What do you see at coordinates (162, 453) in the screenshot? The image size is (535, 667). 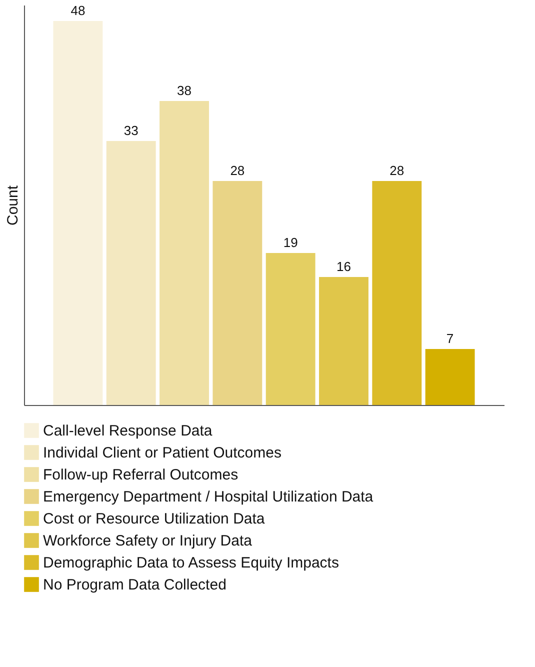 I see `legend-label: Individal Client or Patient Outcomes` at bounding box center [162, 453].